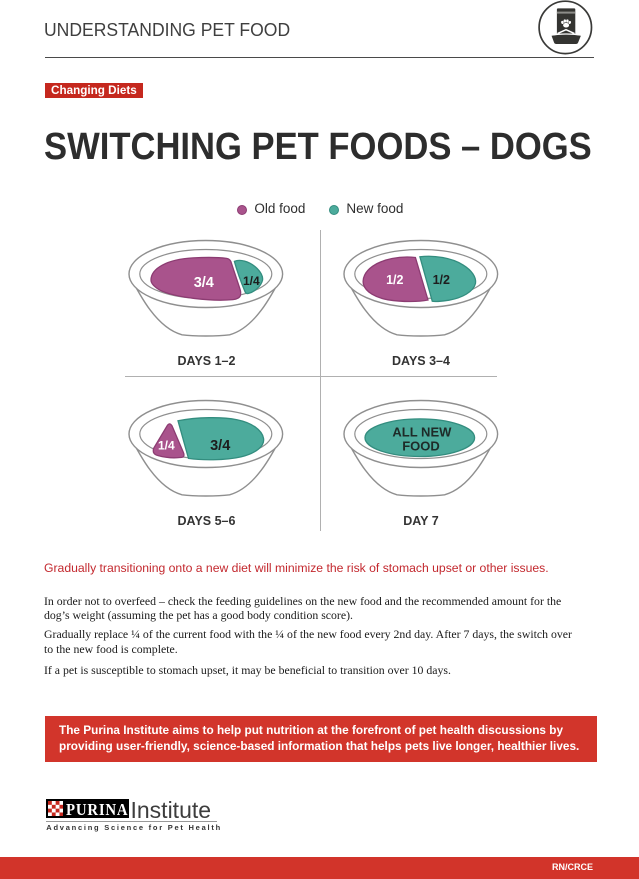  Describe the element at coordinates (421, 445) in the screenshot. I see `svg-text: FOOD` at that location.